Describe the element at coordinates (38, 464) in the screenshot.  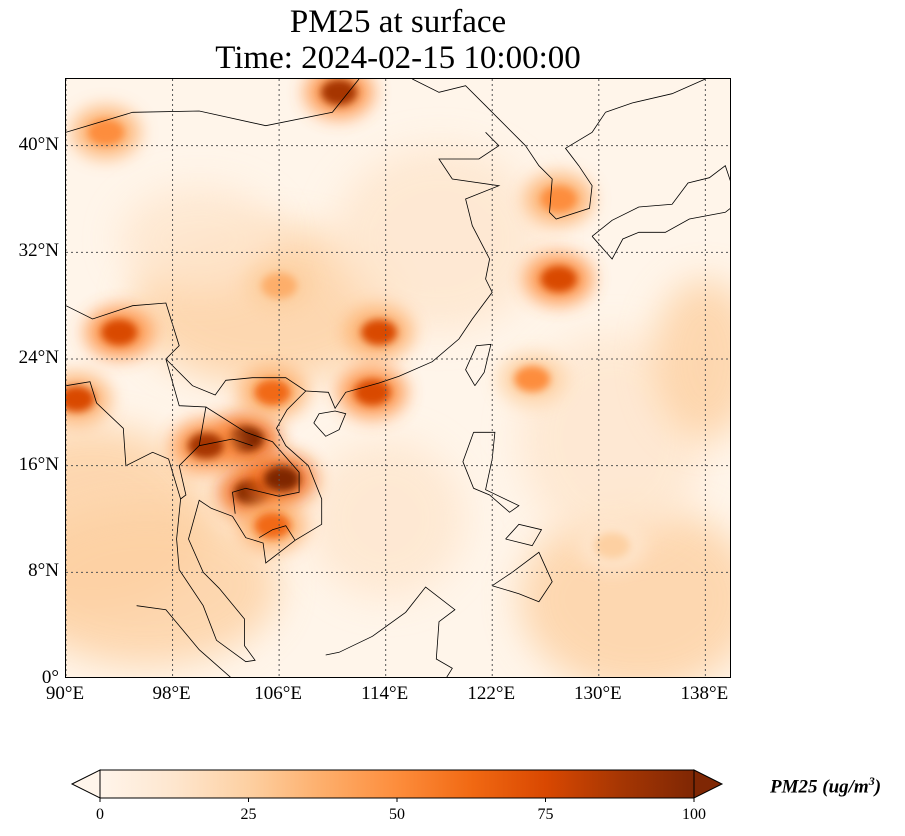
I see `lat-tick-label: 16°N` at that location.